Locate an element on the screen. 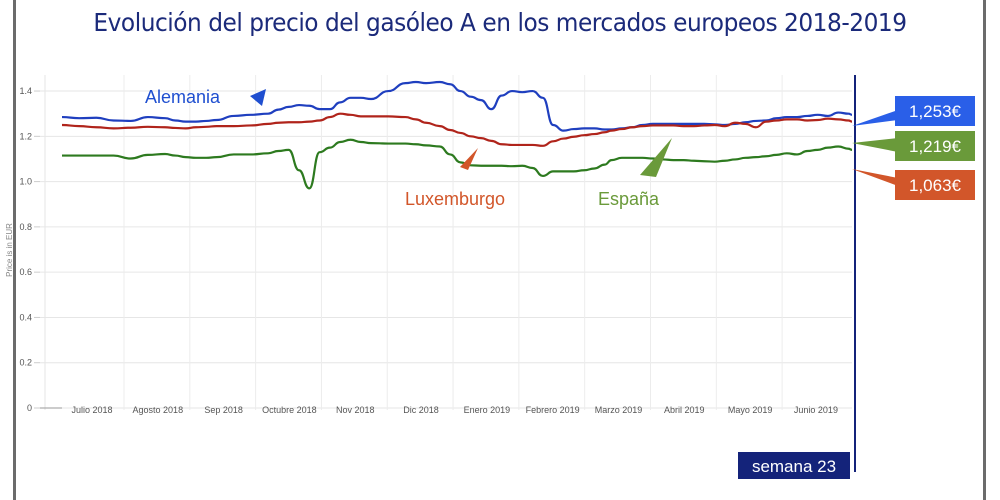  x-tick-label: Octubre 2018 is located at coordinates (289, 410).